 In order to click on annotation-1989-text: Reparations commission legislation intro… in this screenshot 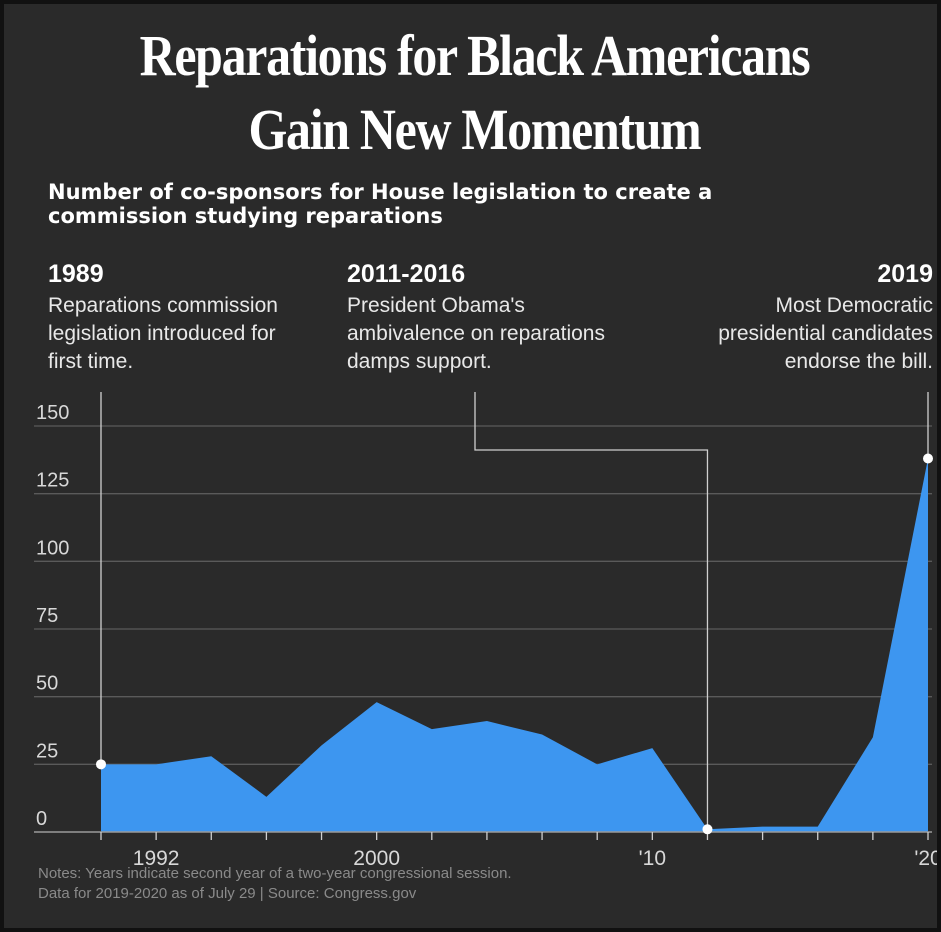, I will do `click(163, 334)`.